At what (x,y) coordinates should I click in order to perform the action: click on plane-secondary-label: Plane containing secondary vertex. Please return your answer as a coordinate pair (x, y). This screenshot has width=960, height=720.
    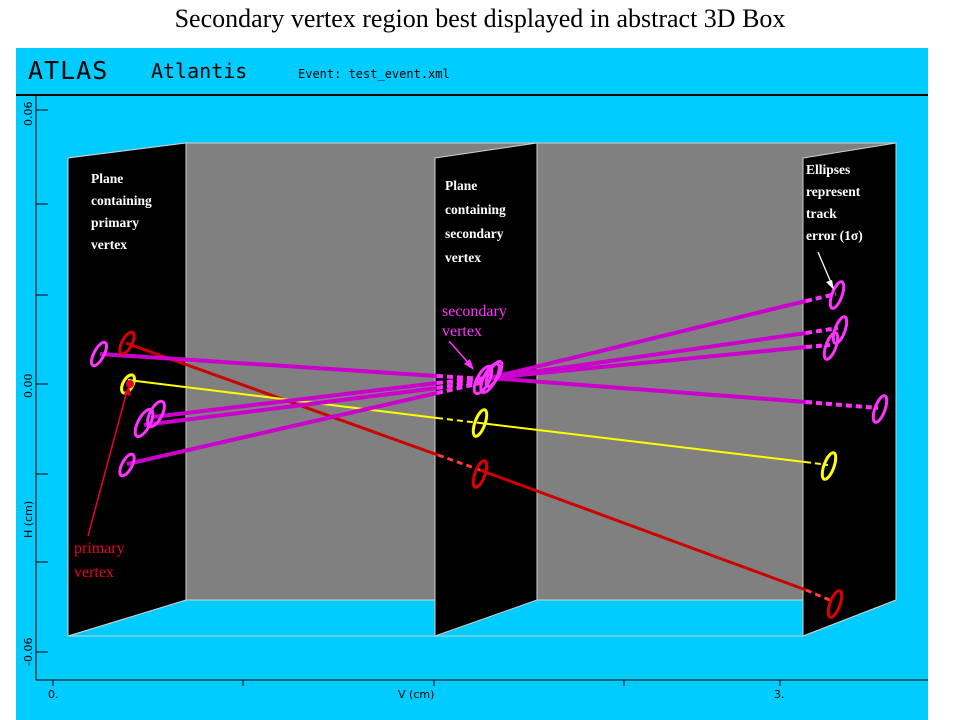
    Looking at the image, I should click on (477, 221).